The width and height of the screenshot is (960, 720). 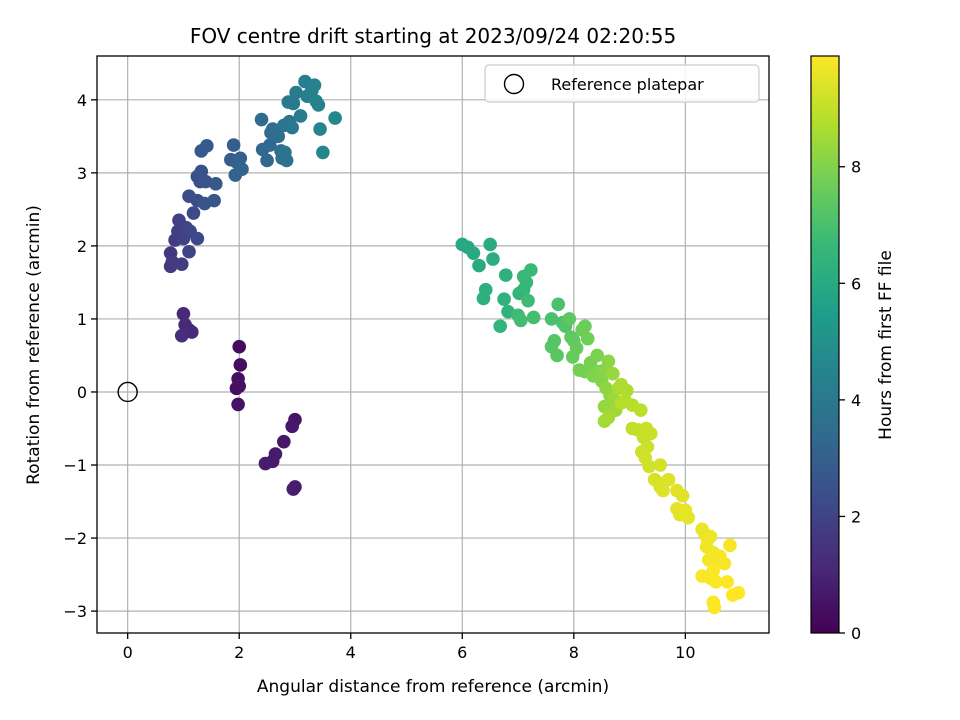 What do you see at coordinates (82, 100) in the screenshot?
I see `y-tick-label: 4` at bounding box center [82, 100].